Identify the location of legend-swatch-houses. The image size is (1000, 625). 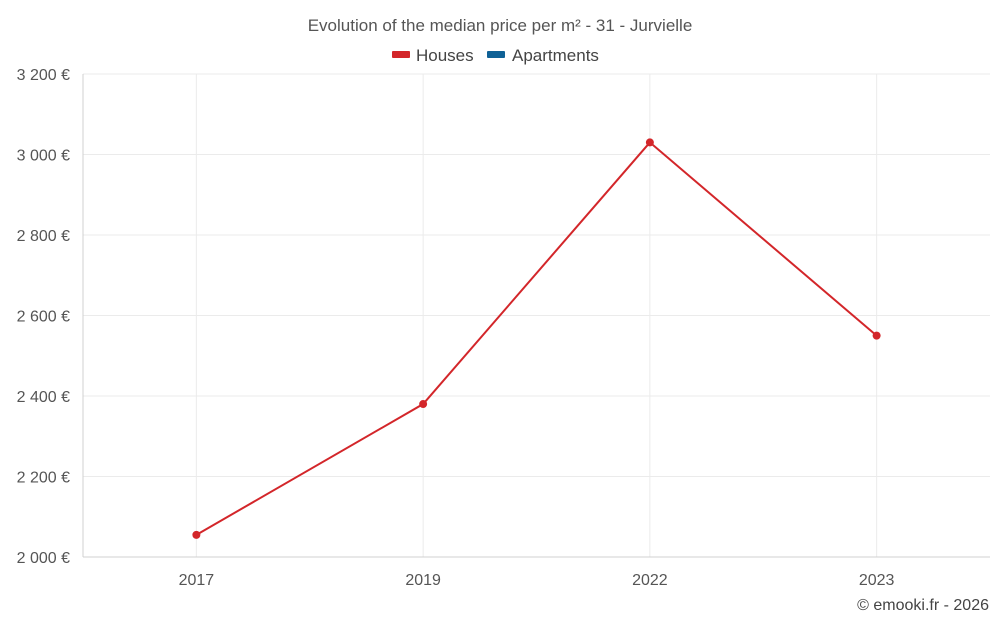
(401, 54).